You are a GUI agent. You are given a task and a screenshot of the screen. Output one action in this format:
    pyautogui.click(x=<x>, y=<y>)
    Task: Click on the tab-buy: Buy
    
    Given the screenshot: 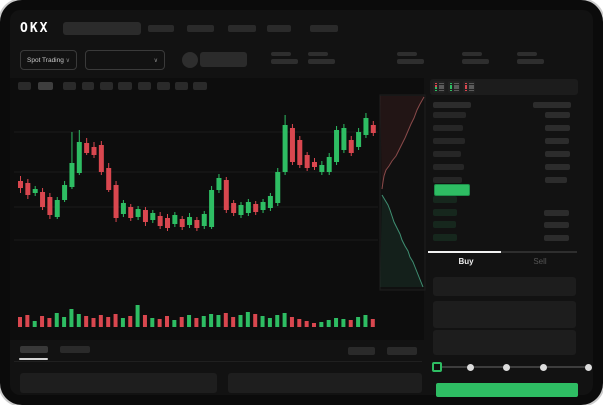 What is the action you would take?
    pyautogui.click(x=466, y=261)
    